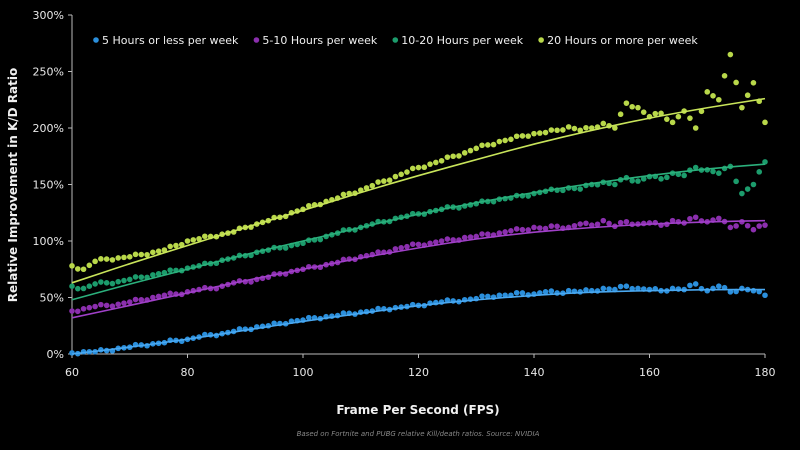  What do you see at coordinates (188, 372) in the screenshot?
I see `x-tick-label: 80` at bounding box center [188, 372].